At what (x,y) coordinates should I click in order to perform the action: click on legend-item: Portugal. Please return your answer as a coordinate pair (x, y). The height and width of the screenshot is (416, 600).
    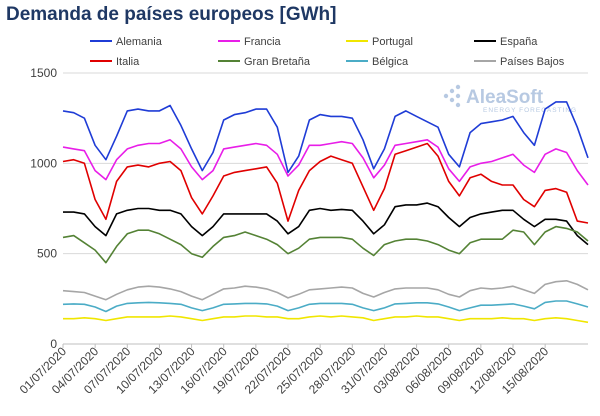
    Looking at the image, I should click on (379, 42).